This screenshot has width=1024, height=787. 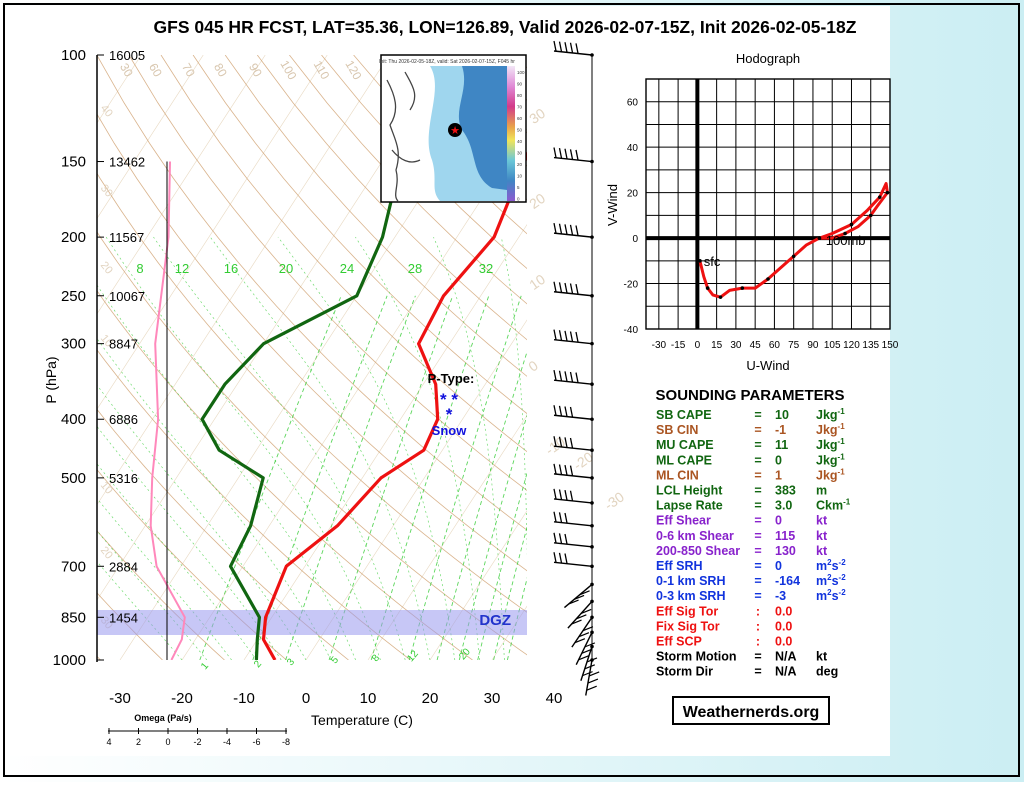 I want to click on height-label: 13462, so click(x=127, y=162).